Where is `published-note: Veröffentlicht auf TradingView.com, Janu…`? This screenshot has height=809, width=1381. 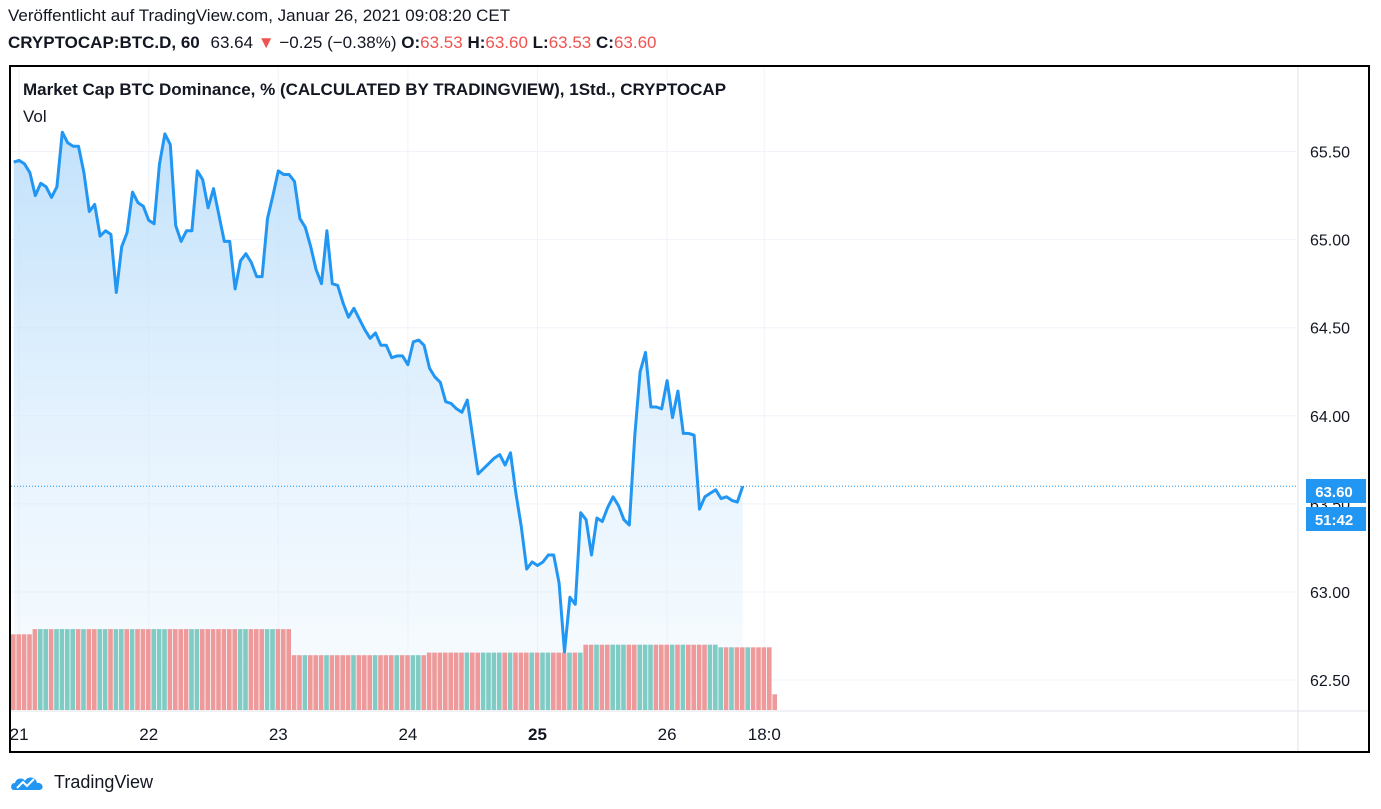 published-note: Veröffentlicht auf TradingView.com, Janu… is located at coordinates (259, 15).